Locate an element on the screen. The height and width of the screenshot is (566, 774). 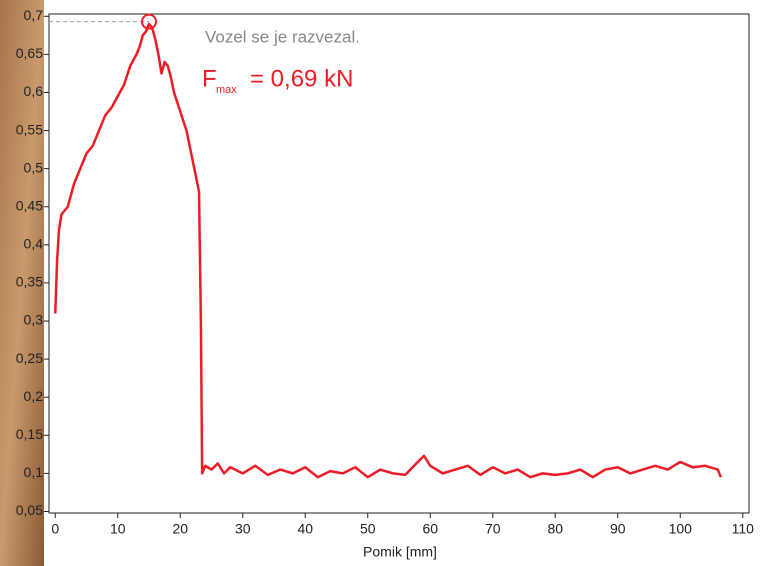
peak-marker is located at coordinates (149, 21).